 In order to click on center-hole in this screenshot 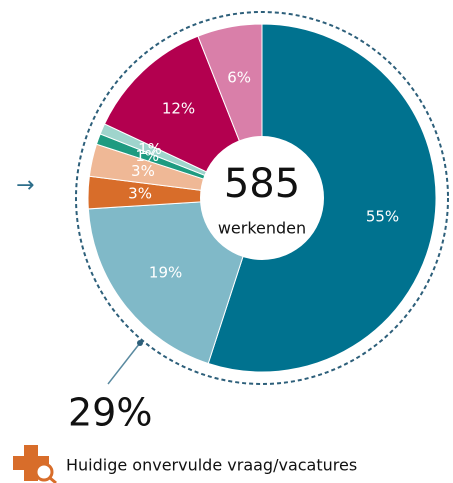, I will do `click(262, 198)`.